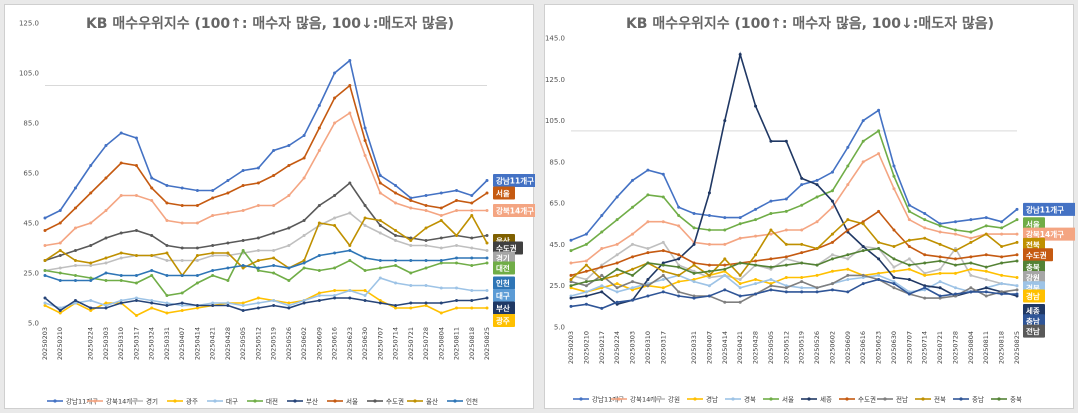  I want to click on end-label-text: 강남11개구, so click(515, 181).